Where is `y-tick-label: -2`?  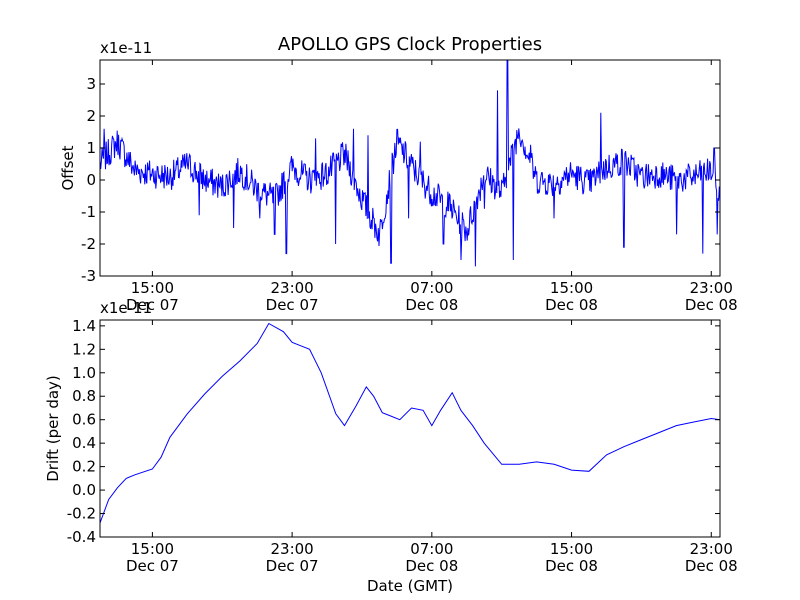 y-tick-label: -2 is located at coordinates (88, 244).